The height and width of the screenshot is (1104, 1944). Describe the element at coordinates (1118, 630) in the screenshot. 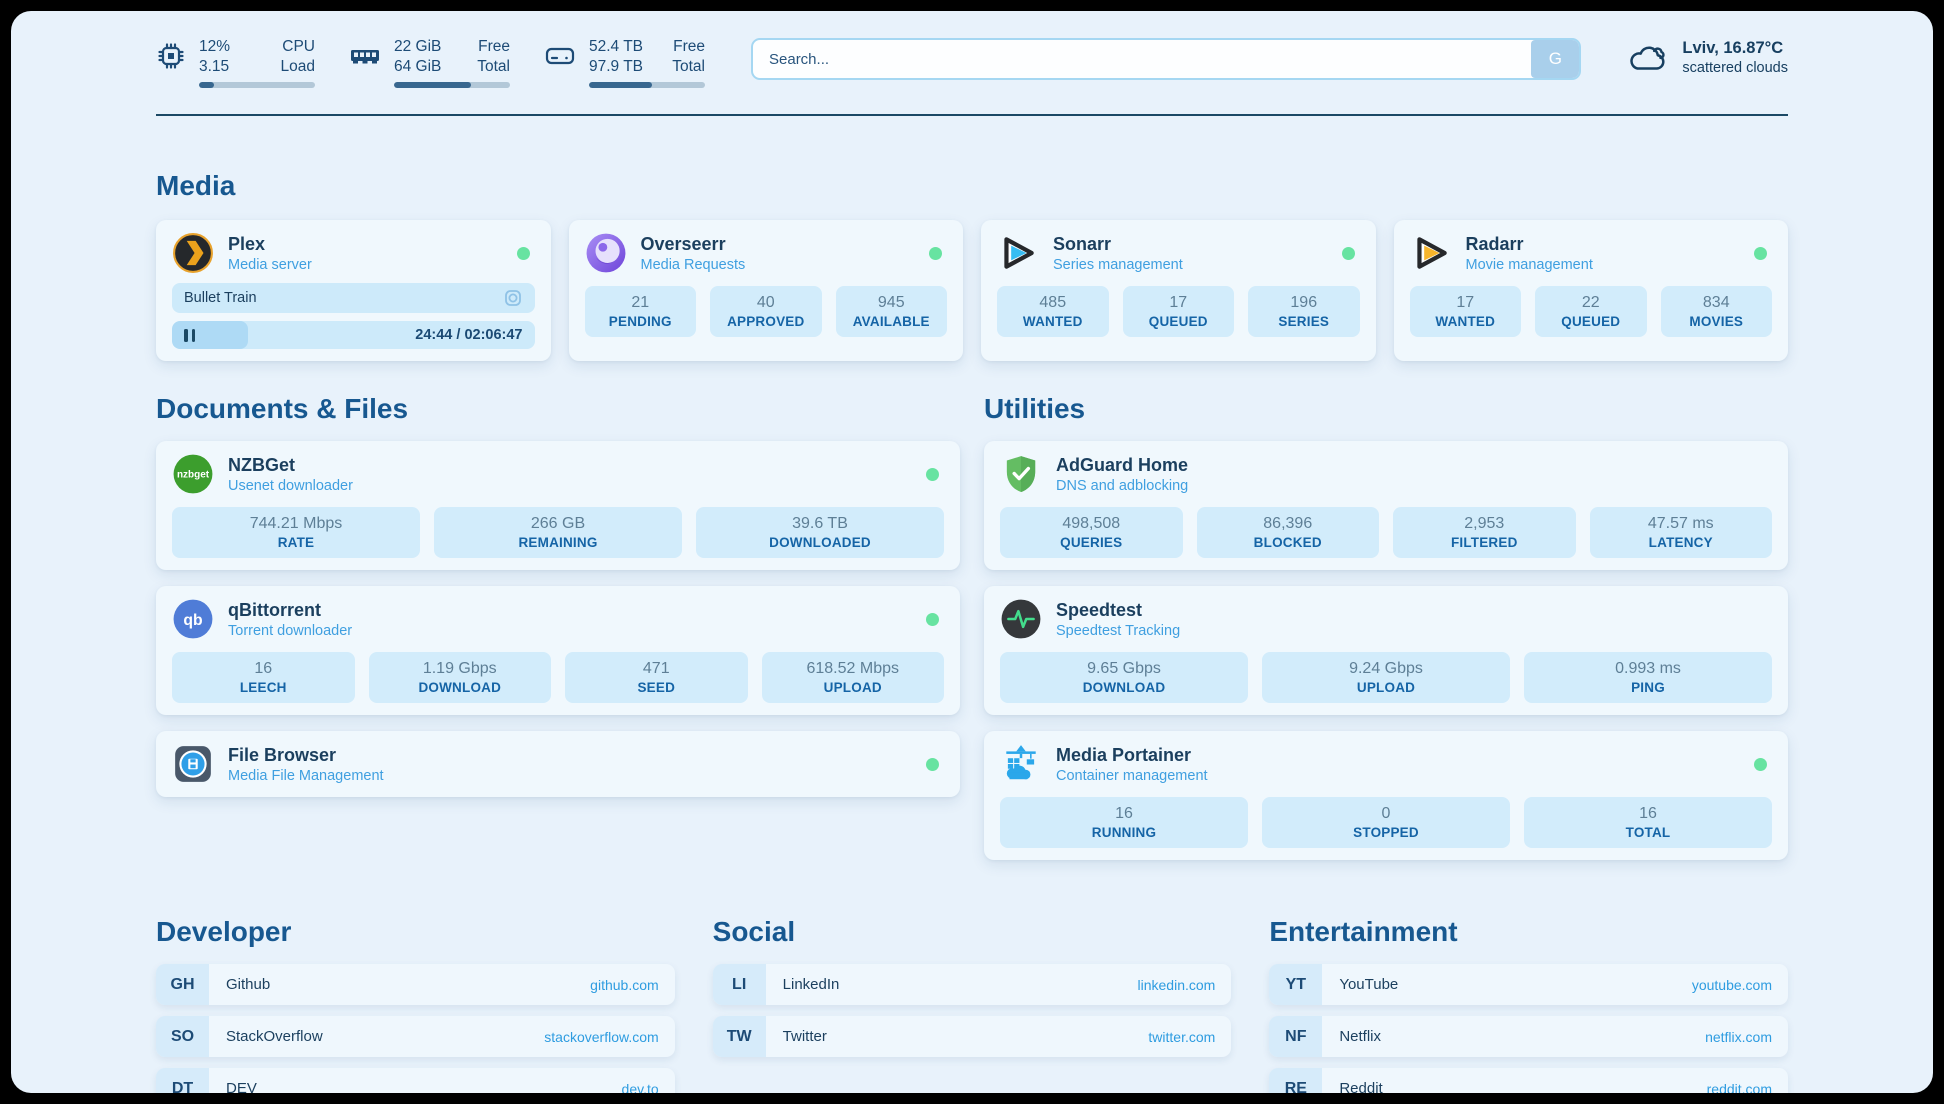

I see `service-subtitle: Speedtest Tracking` at that location.